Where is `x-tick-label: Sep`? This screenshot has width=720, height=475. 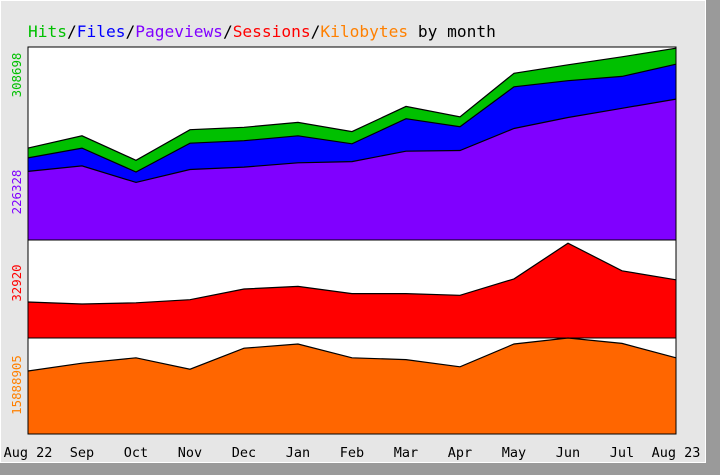
x-tick-label: Sep is located at coordinates (82, 453).